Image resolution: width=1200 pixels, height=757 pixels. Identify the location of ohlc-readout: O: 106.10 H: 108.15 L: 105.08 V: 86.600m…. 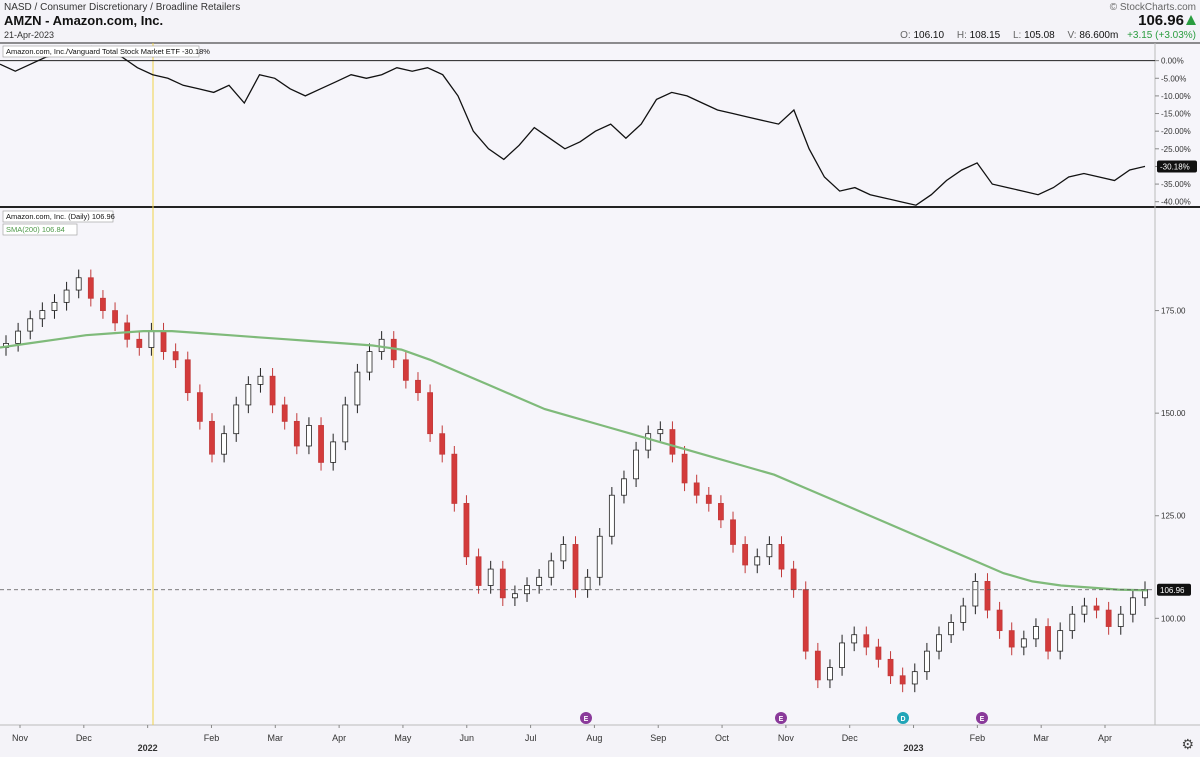
(1043, 35).